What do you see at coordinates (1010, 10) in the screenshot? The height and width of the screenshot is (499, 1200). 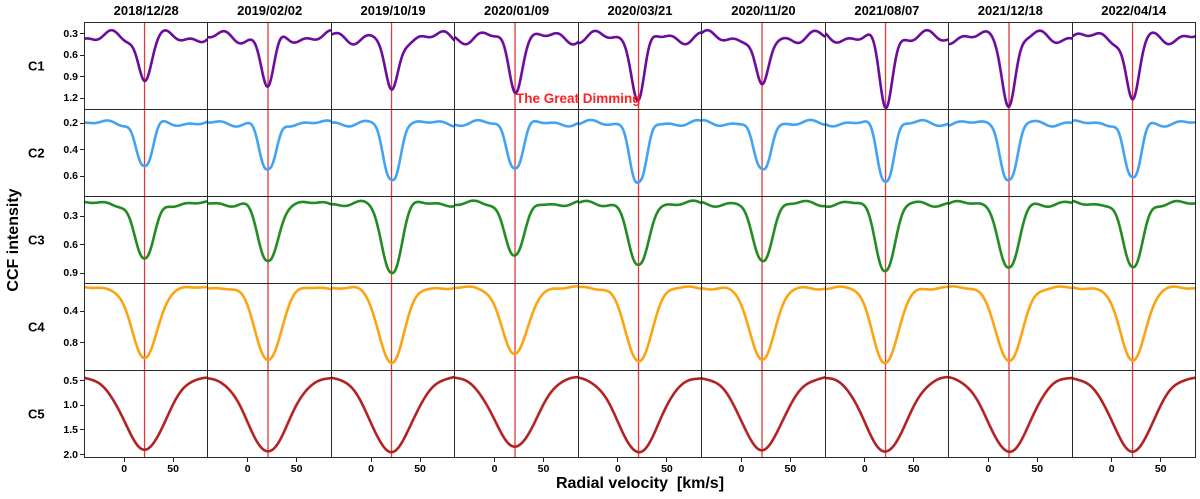 I see `column-title: 2021/12/18` at bounding box center [1010, 10].